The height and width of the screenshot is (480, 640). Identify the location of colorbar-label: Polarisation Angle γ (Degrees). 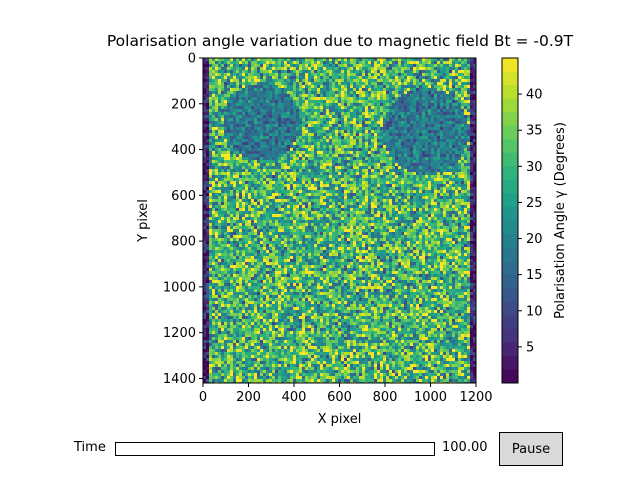
(560, 220).